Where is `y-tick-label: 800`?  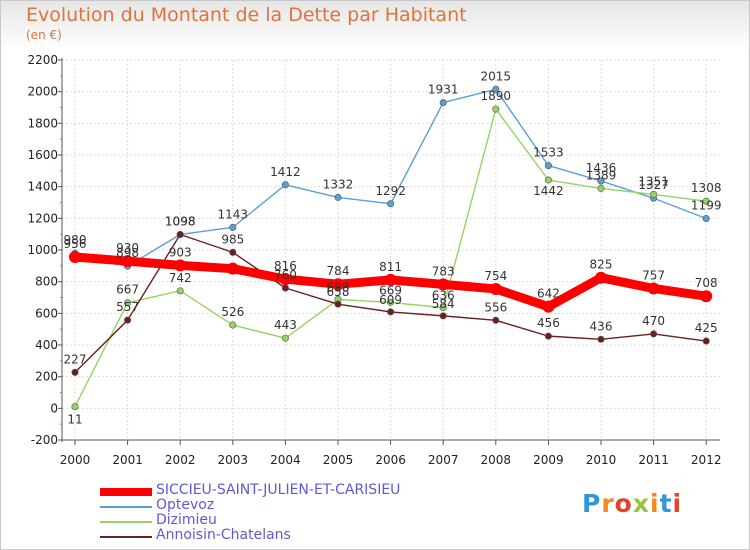
y-tick-label: 800 is located at coordinates (46, 282).